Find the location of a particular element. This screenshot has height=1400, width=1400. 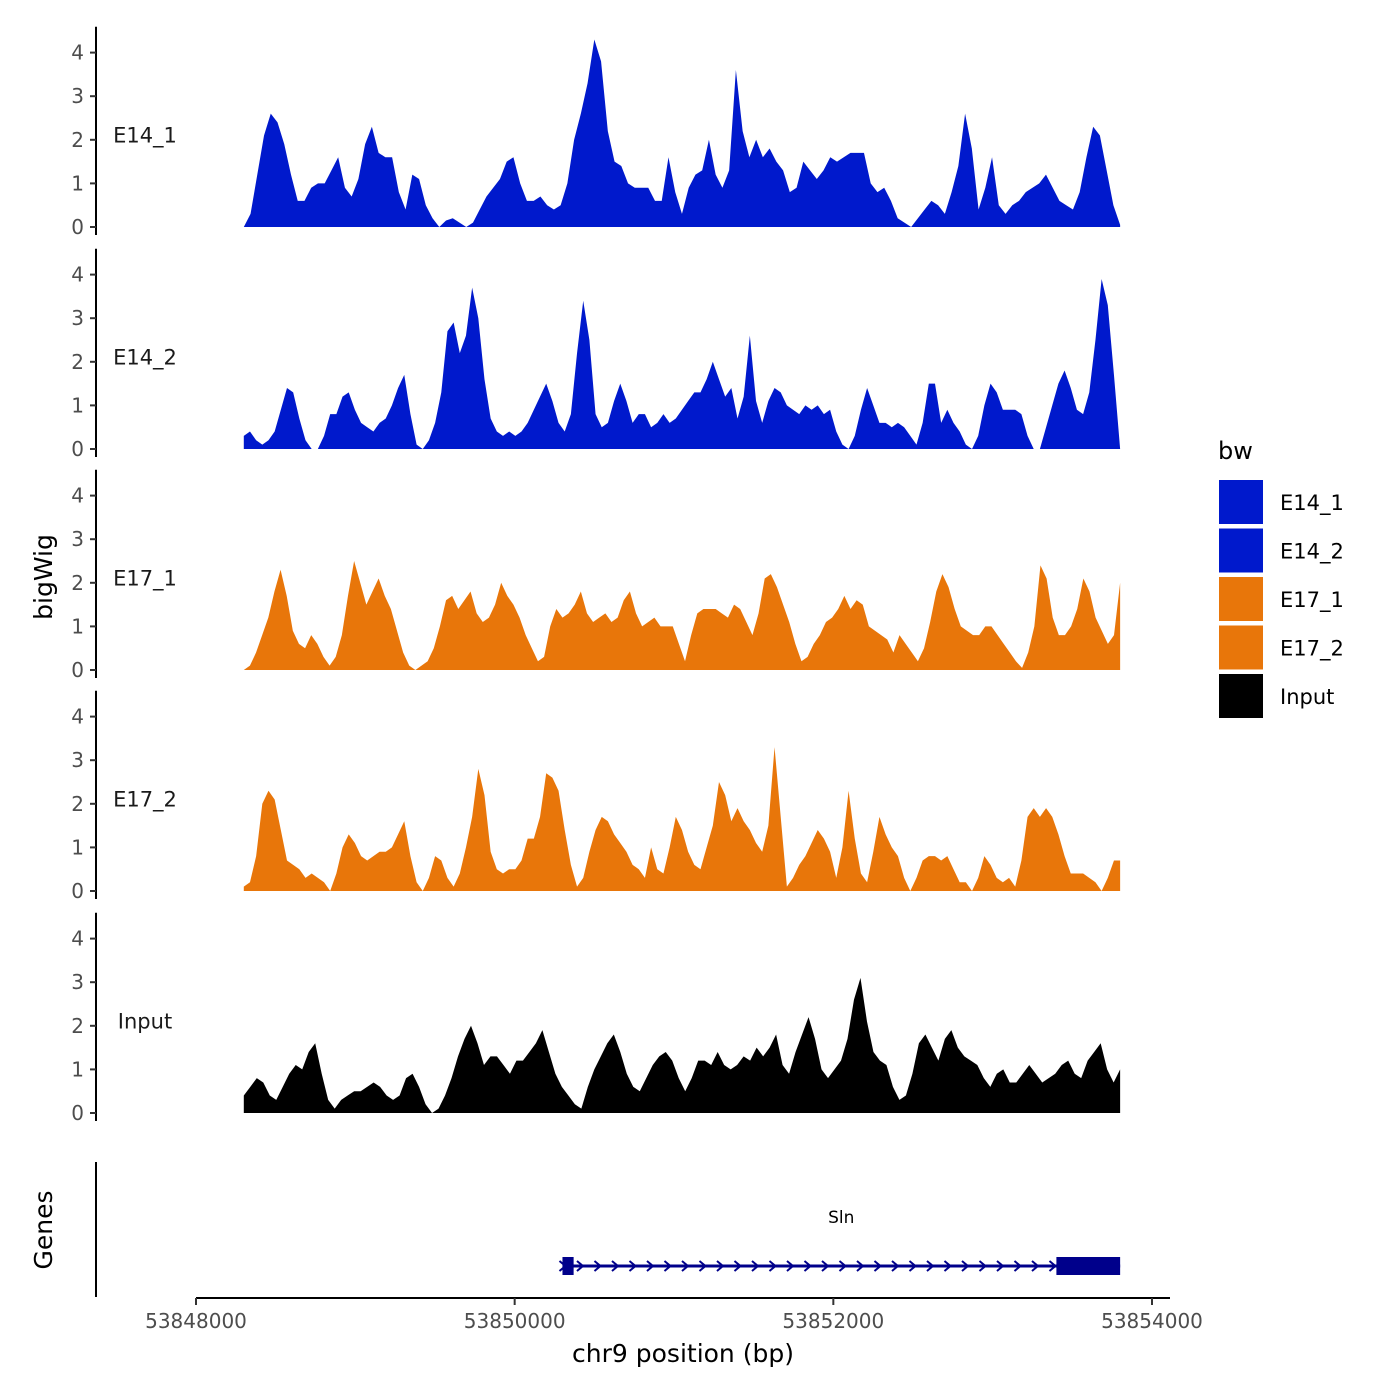

x-tick-label: 53852000 is located at coordinates (833, 1321).